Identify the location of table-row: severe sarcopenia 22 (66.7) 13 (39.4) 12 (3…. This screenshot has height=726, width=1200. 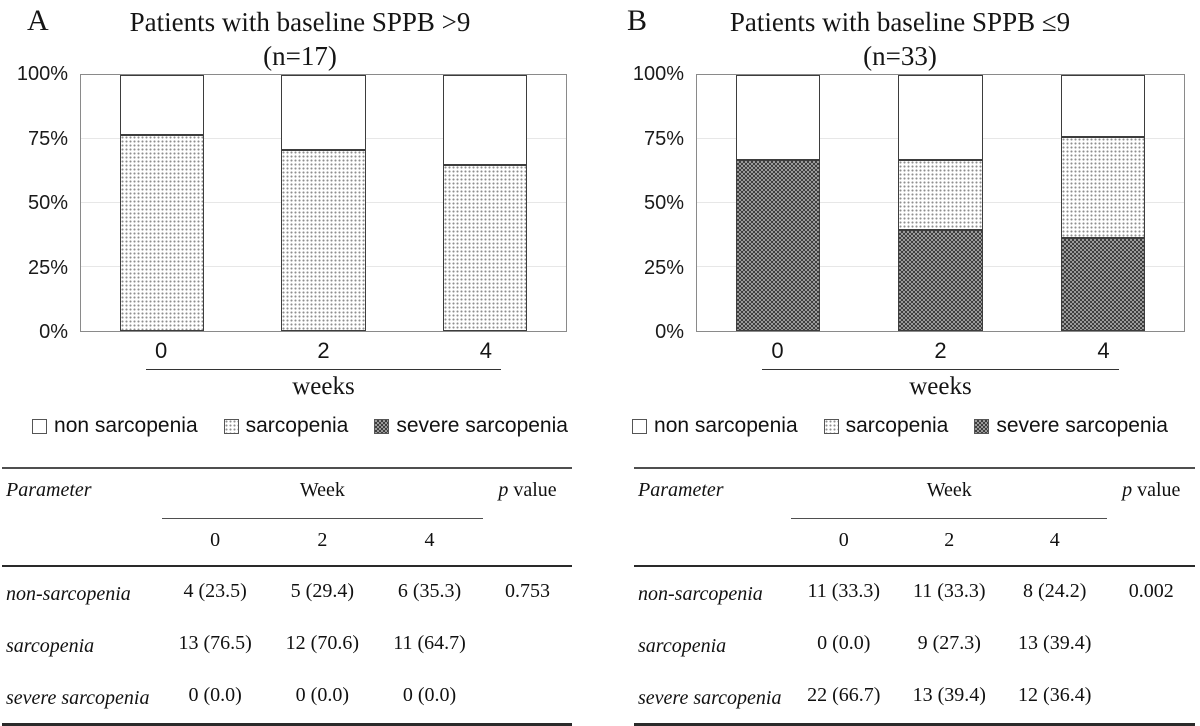
(914, 697).